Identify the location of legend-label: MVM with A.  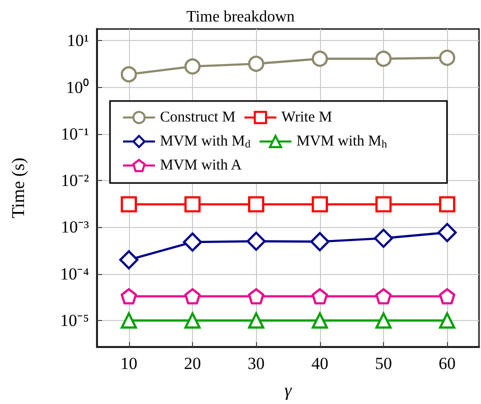
(201, 166).